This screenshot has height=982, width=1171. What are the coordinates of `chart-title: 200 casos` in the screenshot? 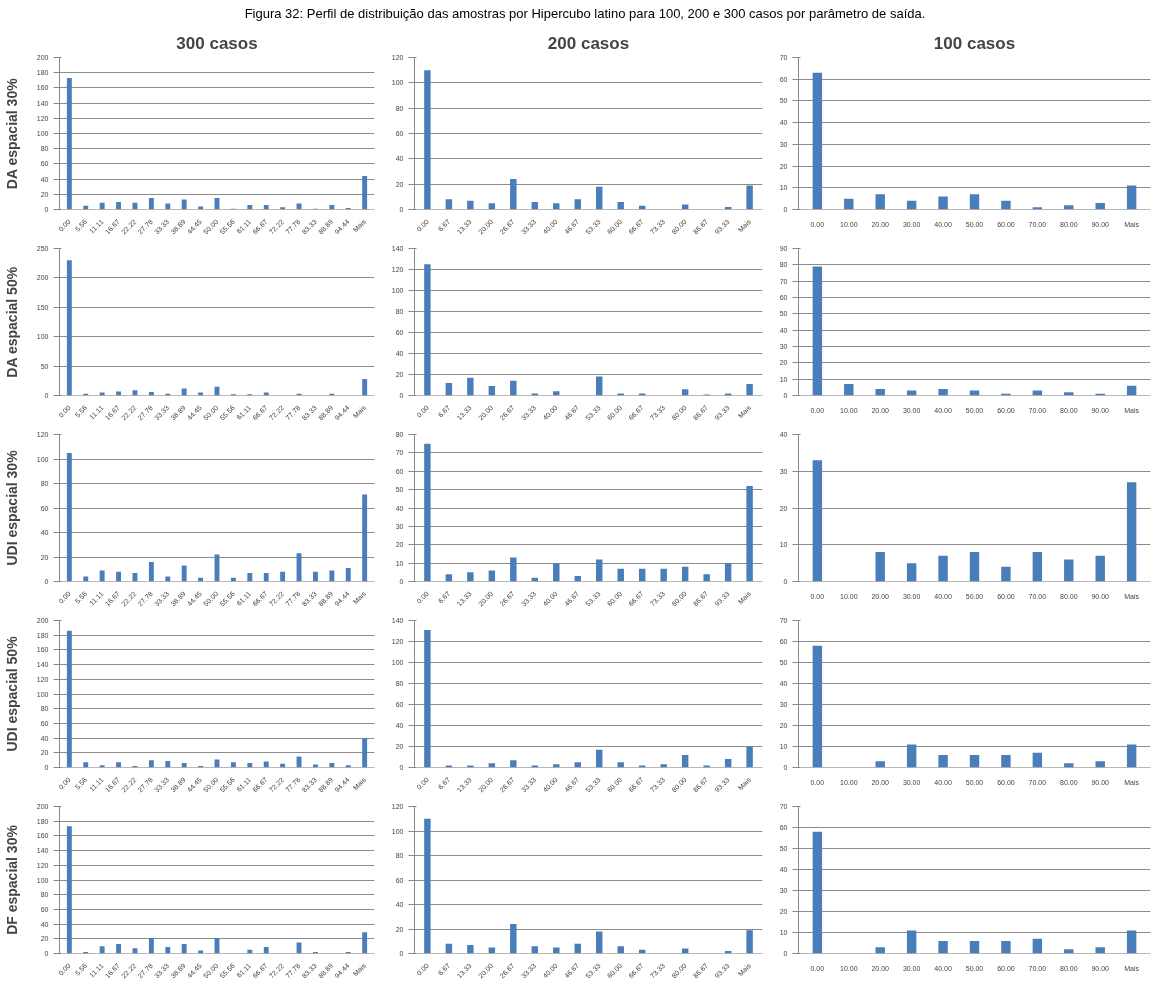 It's located at (588, 43).